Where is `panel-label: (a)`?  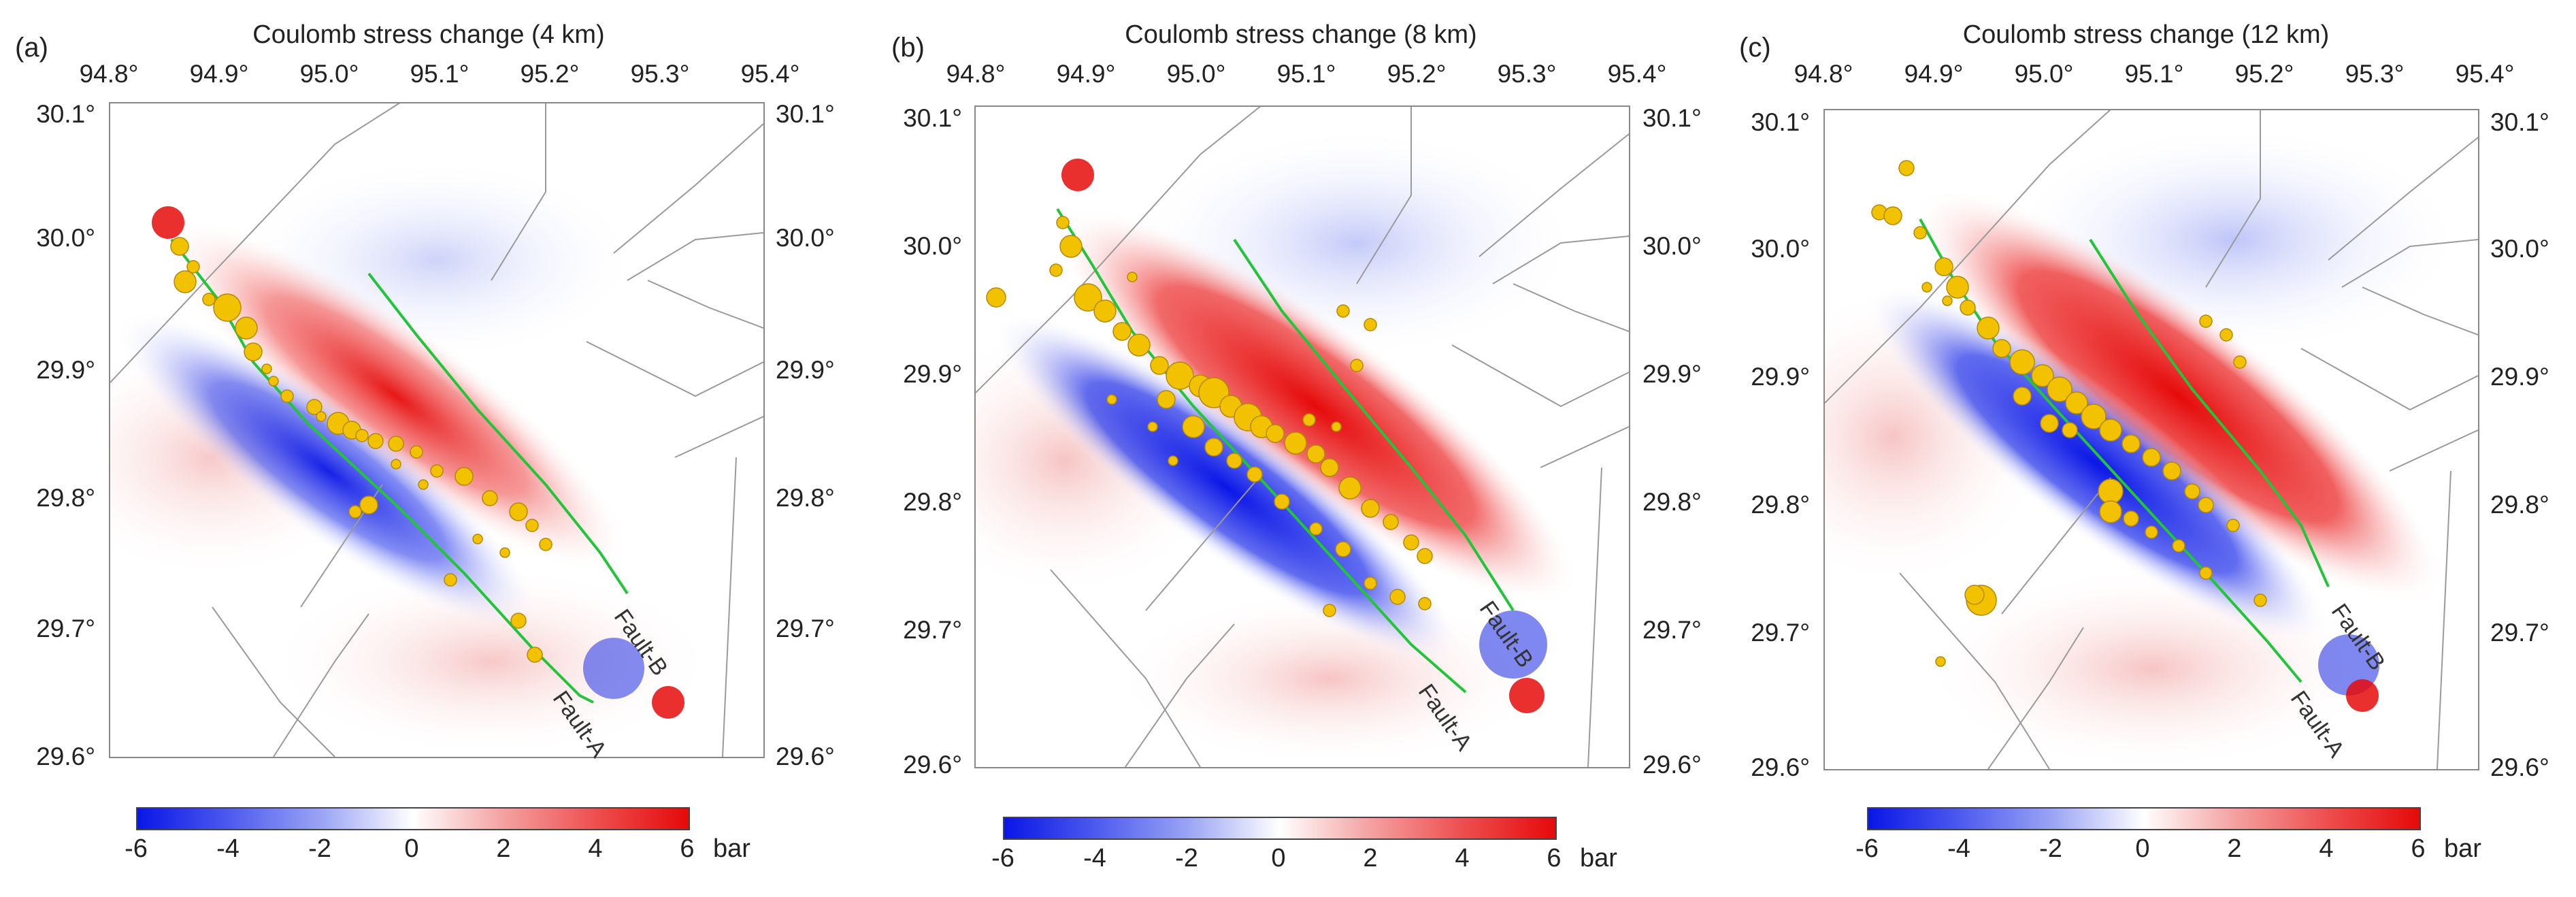
panel-label: (a) is located at coordinates (32, 48).